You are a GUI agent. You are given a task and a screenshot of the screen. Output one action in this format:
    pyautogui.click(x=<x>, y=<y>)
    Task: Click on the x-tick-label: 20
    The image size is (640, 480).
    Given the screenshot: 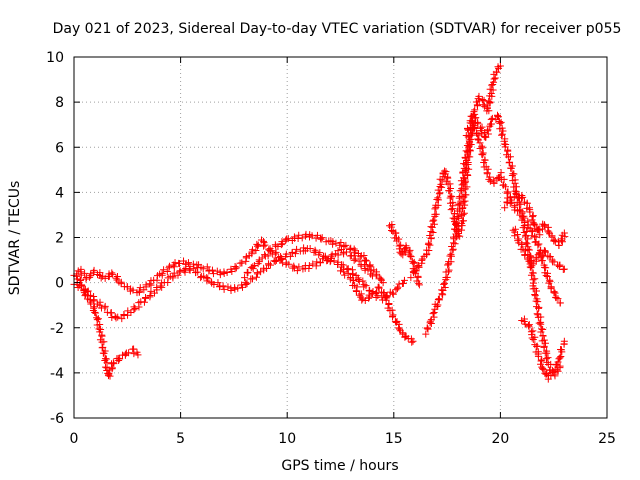 What is the action you would take?
    pyautogui.click(x=500, y=439)
    